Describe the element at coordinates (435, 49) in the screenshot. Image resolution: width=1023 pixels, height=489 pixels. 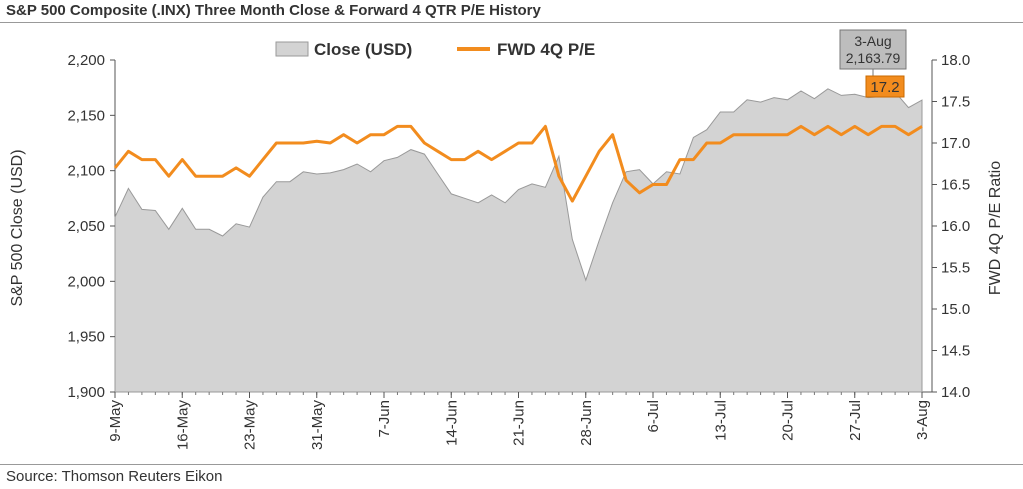
I see `legend: Close (USD) FWD 4Q P/E` at that location.